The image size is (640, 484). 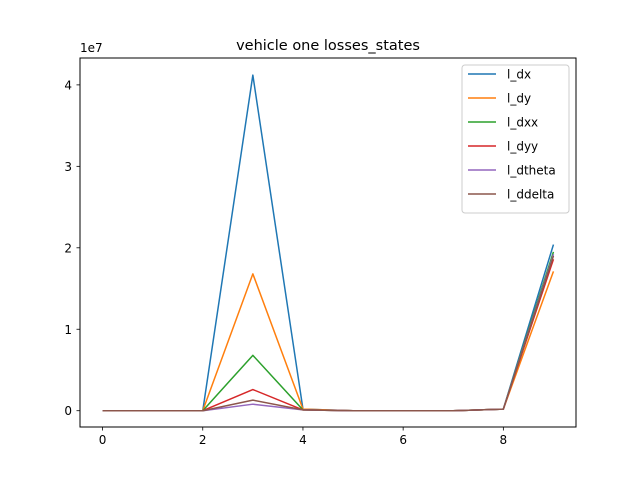 I want to click on y-tick-label: 4, so click(x=68, y=85).